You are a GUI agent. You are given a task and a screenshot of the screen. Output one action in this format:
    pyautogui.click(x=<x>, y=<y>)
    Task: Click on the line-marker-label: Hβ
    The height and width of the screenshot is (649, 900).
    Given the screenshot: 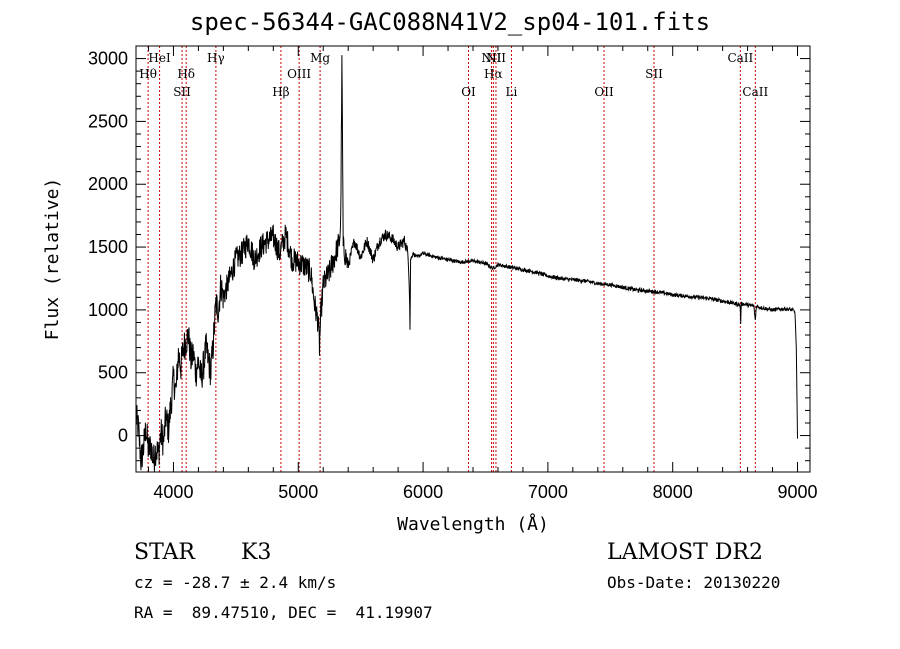 What is the action you would take?
    pyautogui.click(x=280, y=92)
    